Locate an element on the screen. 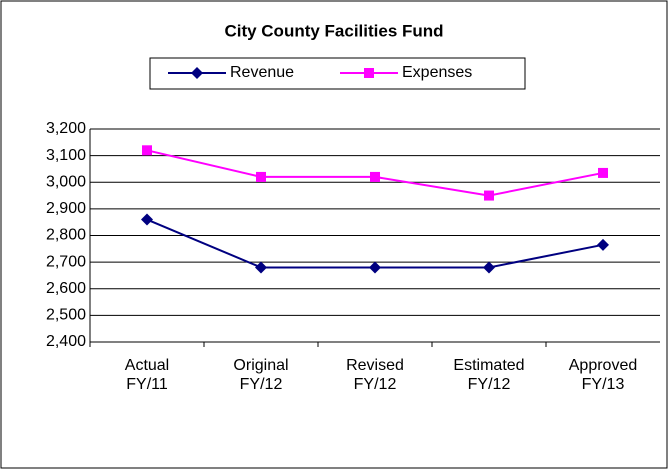  legend-label: Expenses is located at coordinates (437, 72).